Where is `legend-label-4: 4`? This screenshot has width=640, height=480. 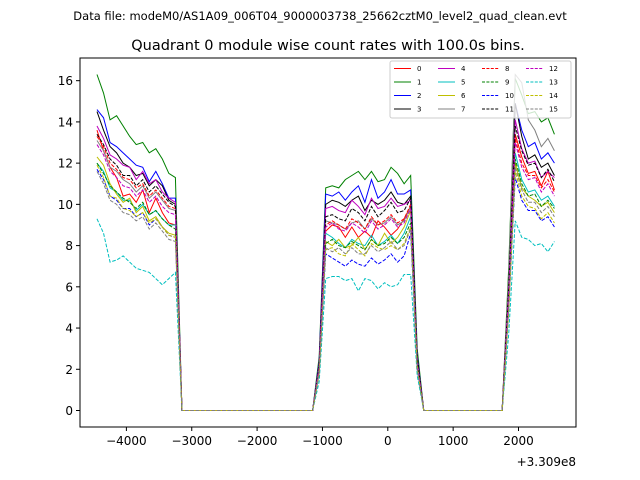
legend-label-4: 4 is located at coordinates (463, 69).